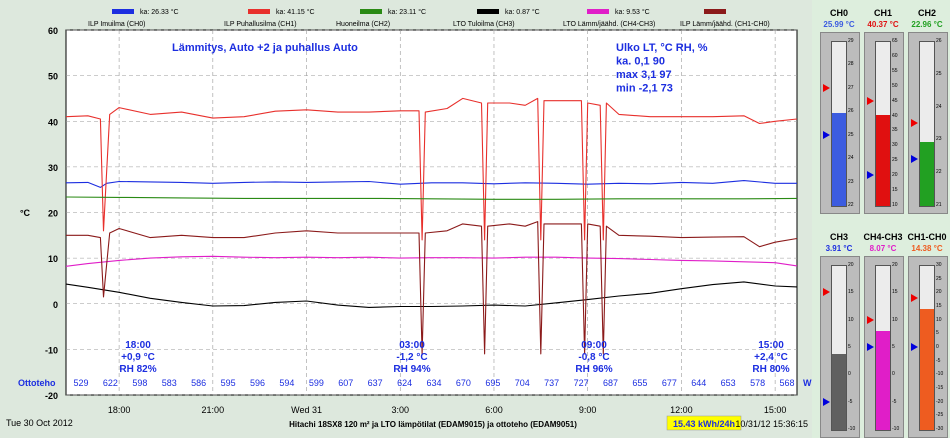  Describe the element at coordinates (265, 48) in the screenshot. I see `chart-info-title: Lämmitys, Auto +2 ja puhallus Auto` at that location.